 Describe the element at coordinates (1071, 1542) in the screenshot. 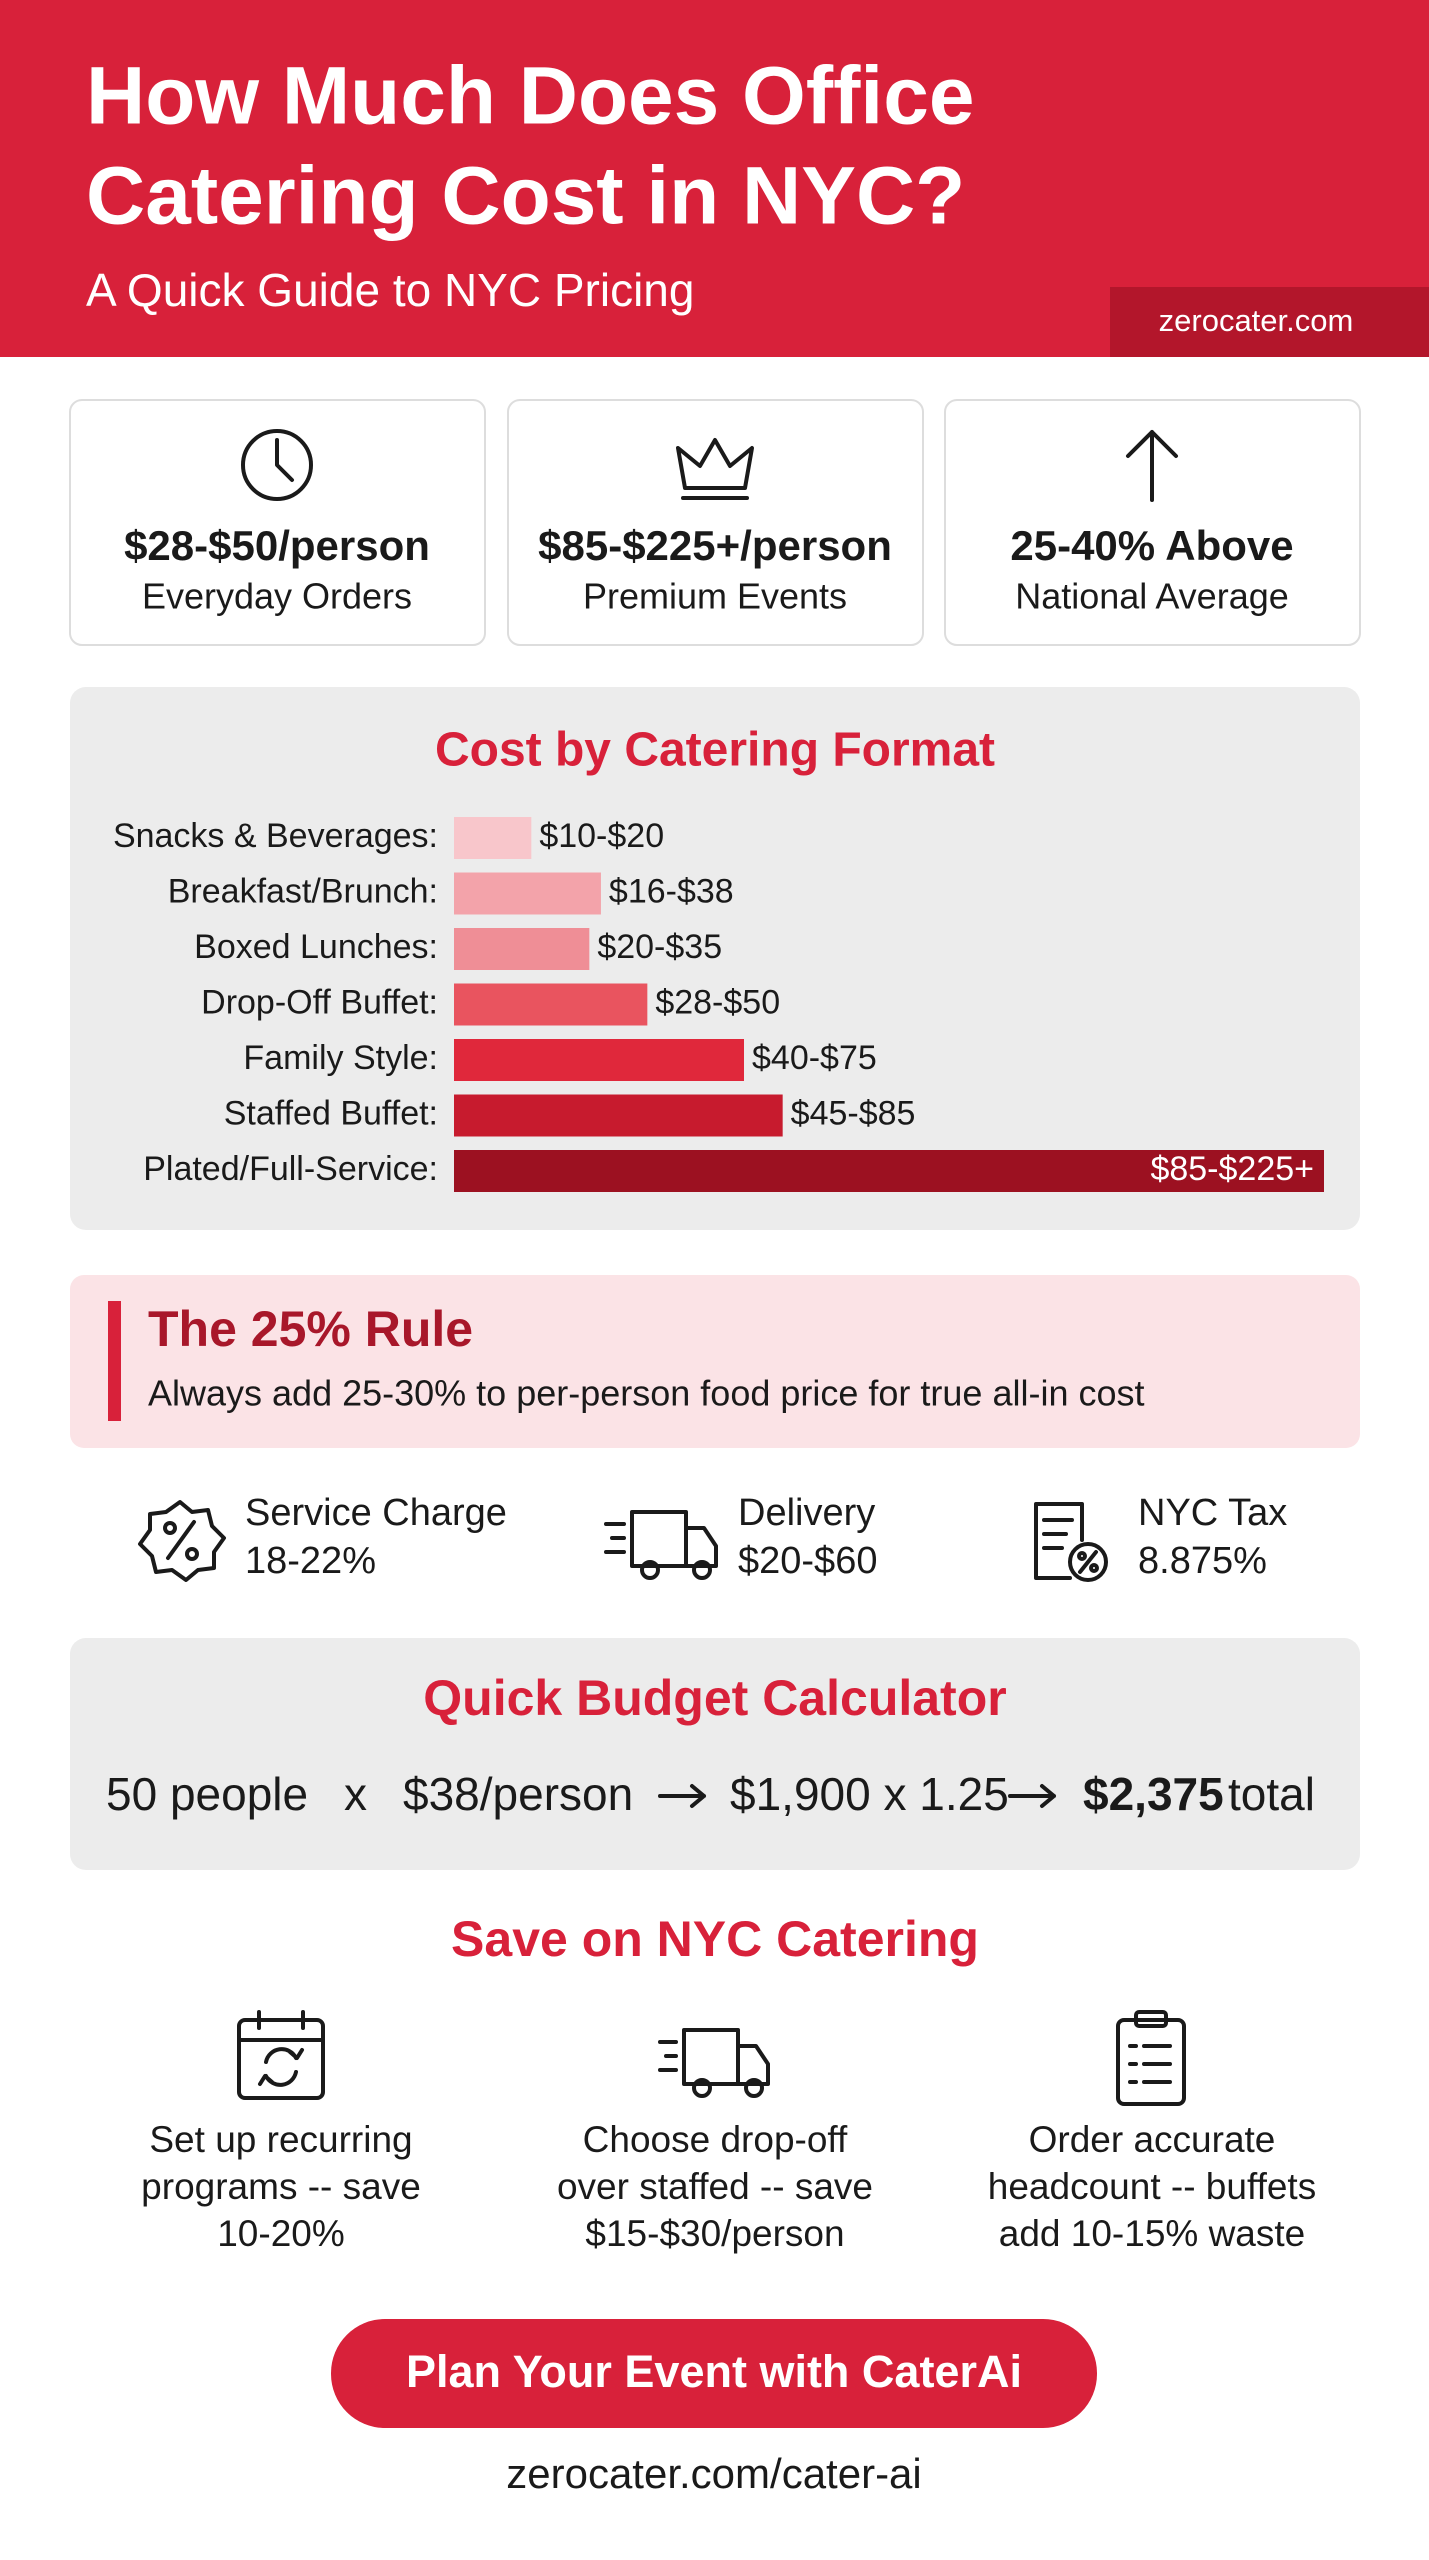

I see `tax-document-icon` at that location.